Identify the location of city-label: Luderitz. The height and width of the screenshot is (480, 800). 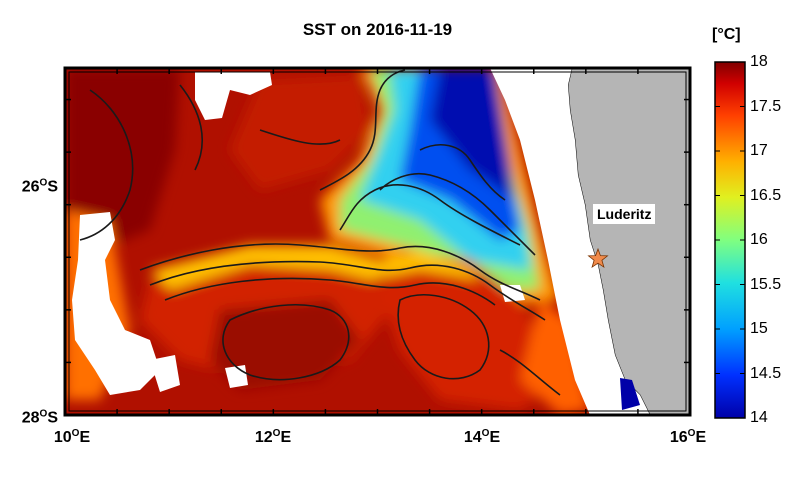
(624, 214).